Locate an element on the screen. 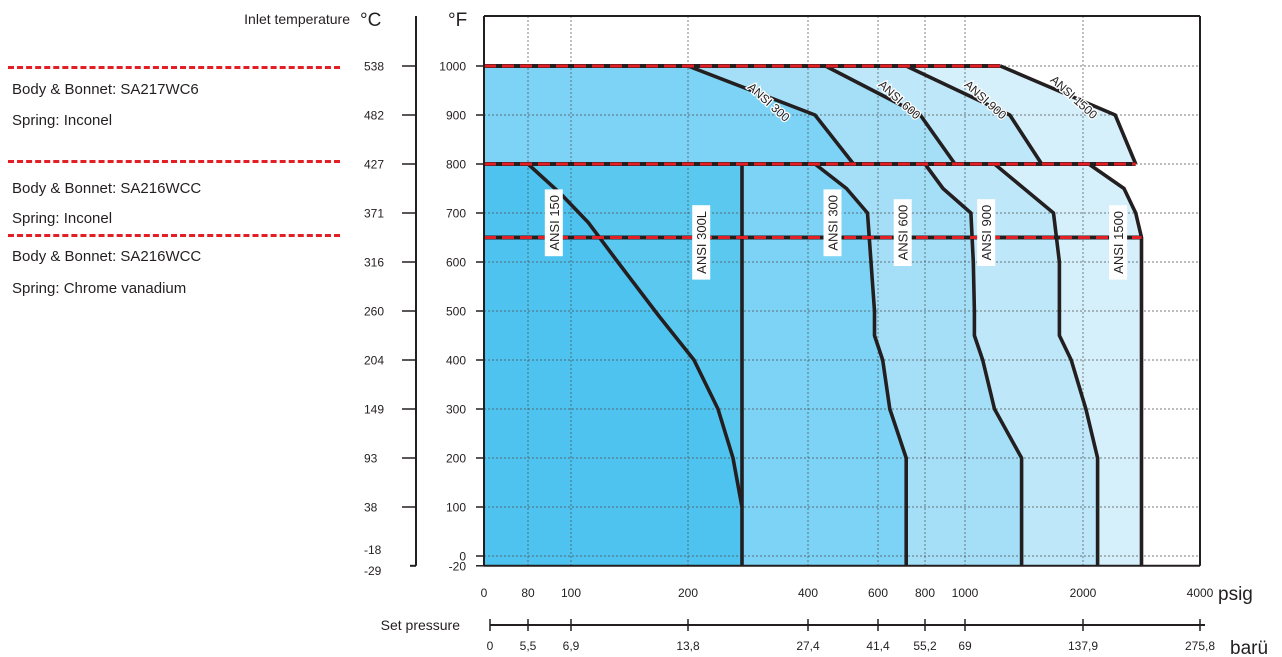 The image size is (1282, 657). tick-label-psig-80: 80 is located at coordinates (528, 593).